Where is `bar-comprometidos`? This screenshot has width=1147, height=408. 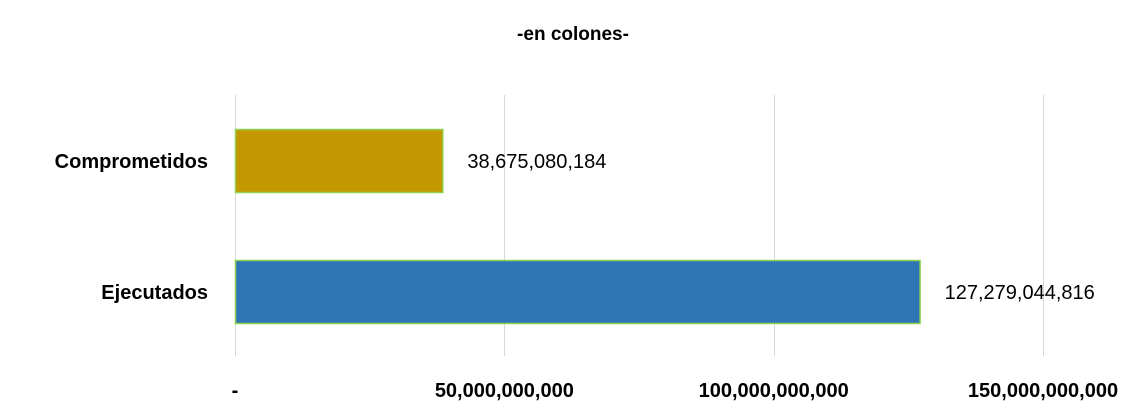
bar-comprometidos is located at coordinates (339, 161).